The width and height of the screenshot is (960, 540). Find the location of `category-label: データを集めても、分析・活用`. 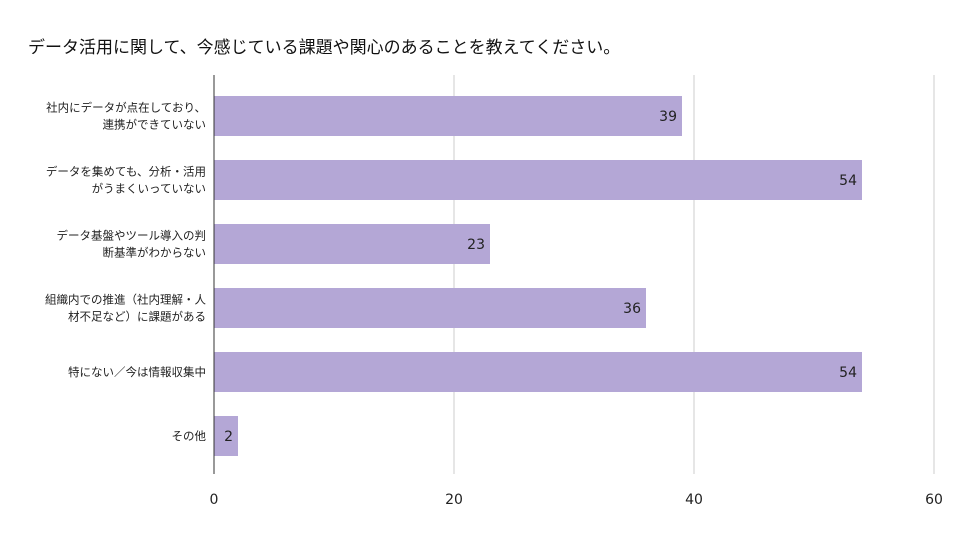

category-label: データを集めても、分析・活用 is located at coordinates (126, 172).